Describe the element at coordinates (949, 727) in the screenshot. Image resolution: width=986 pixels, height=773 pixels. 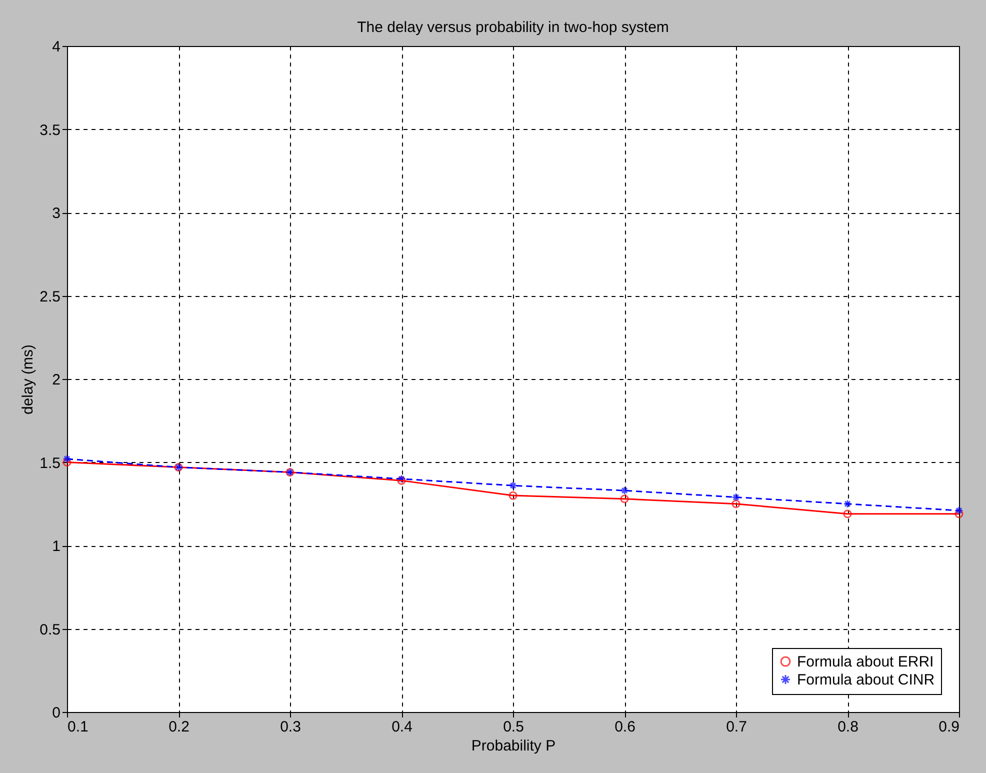
I see `x-tick-label: 0.9` at that location.